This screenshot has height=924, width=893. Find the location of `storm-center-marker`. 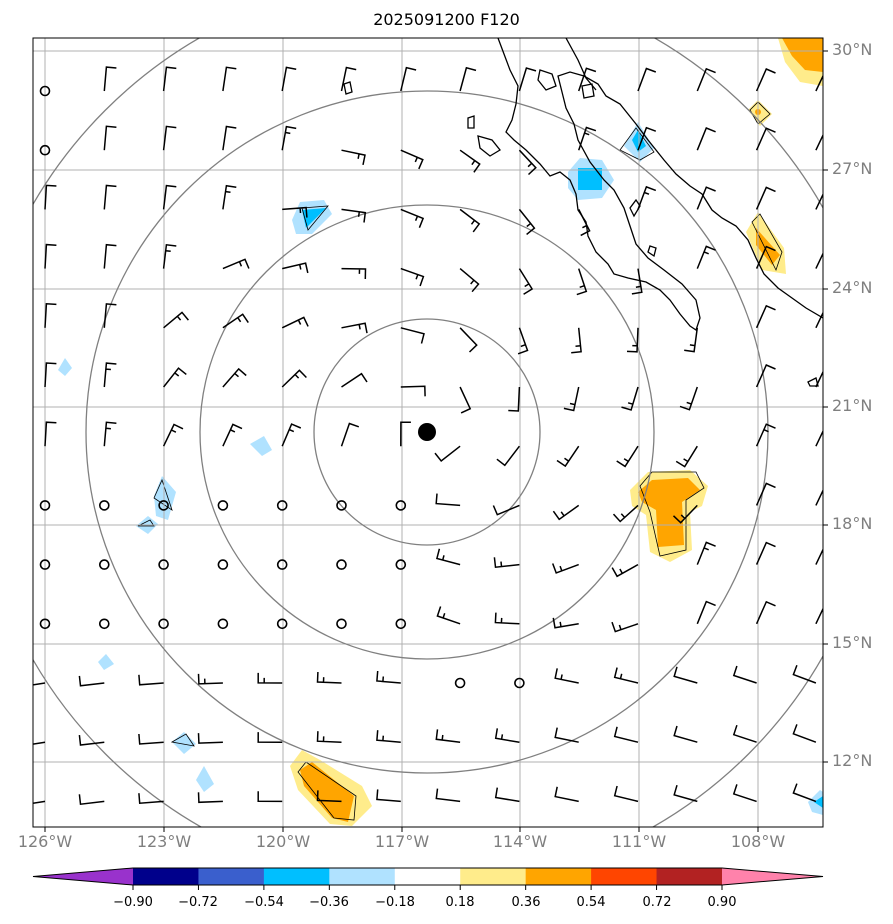

storm-center-marker is located at coordinates (427, 432).